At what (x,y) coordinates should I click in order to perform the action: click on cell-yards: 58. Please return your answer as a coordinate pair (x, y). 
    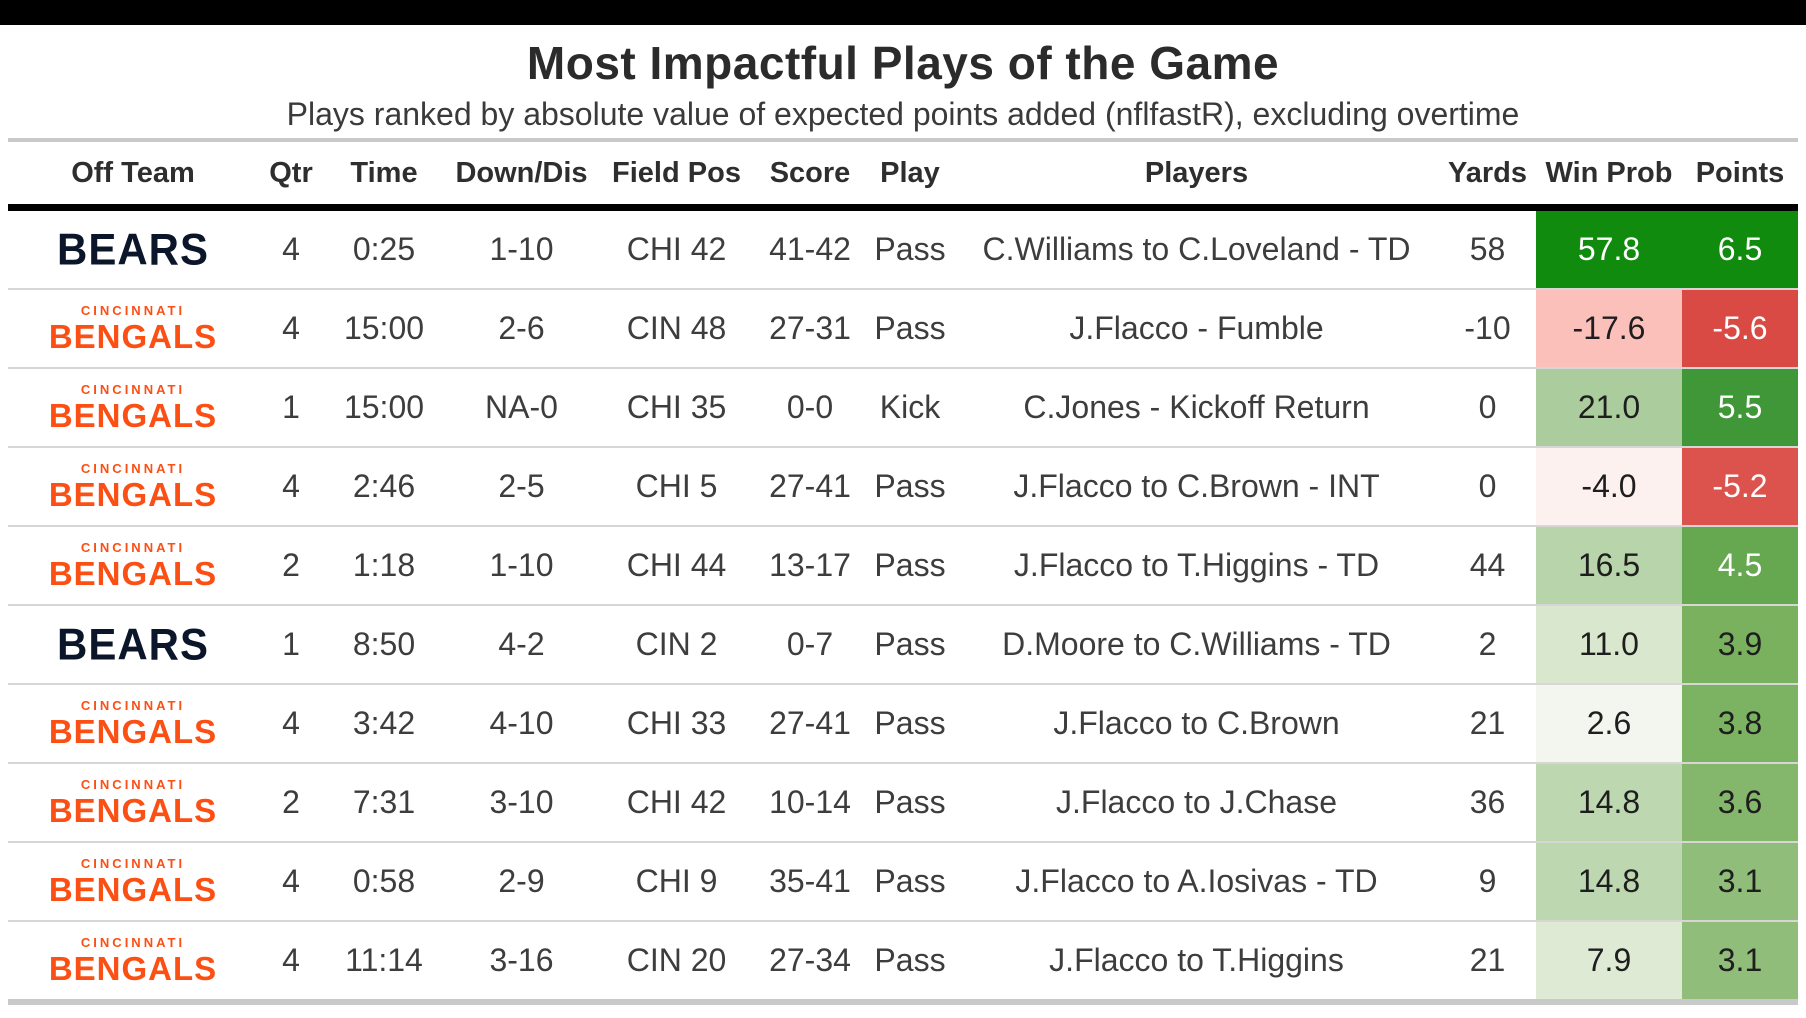
    Looking at the image, I should click on (1487, 249).